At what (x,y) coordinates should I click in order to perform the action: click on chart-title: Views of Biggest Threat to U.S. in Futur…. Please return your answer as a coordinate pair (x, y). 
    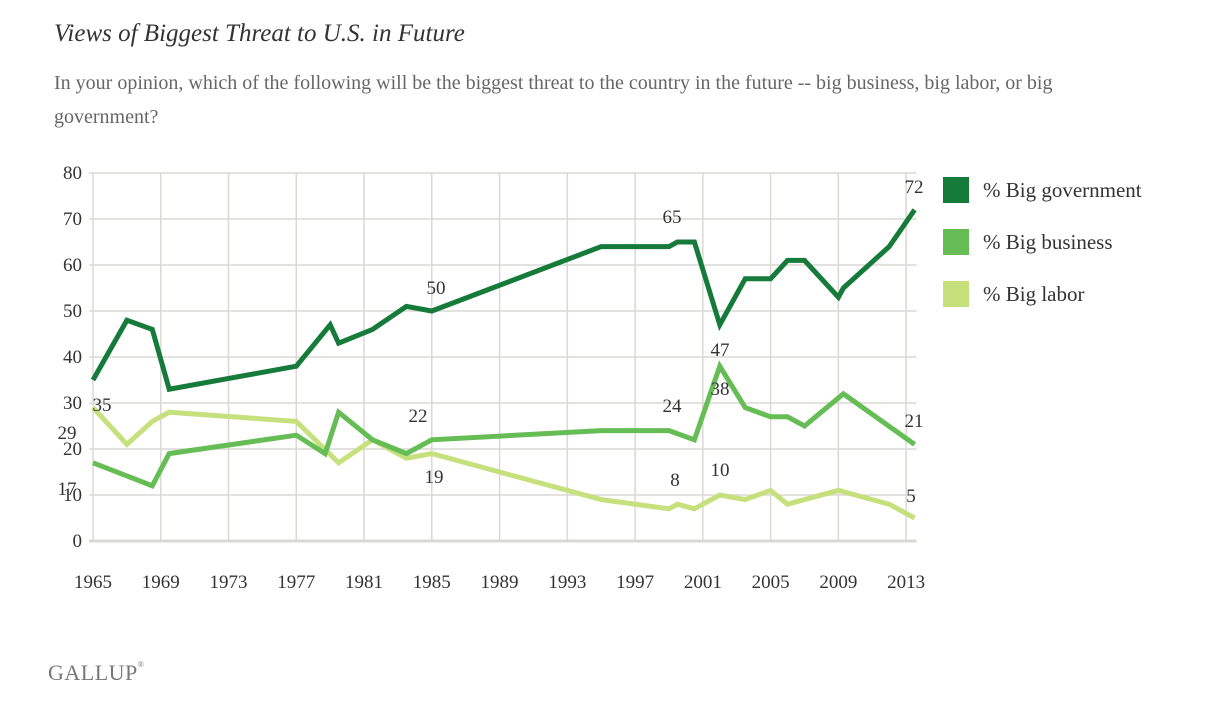
    Looking at the image, I should click on (259, 33).